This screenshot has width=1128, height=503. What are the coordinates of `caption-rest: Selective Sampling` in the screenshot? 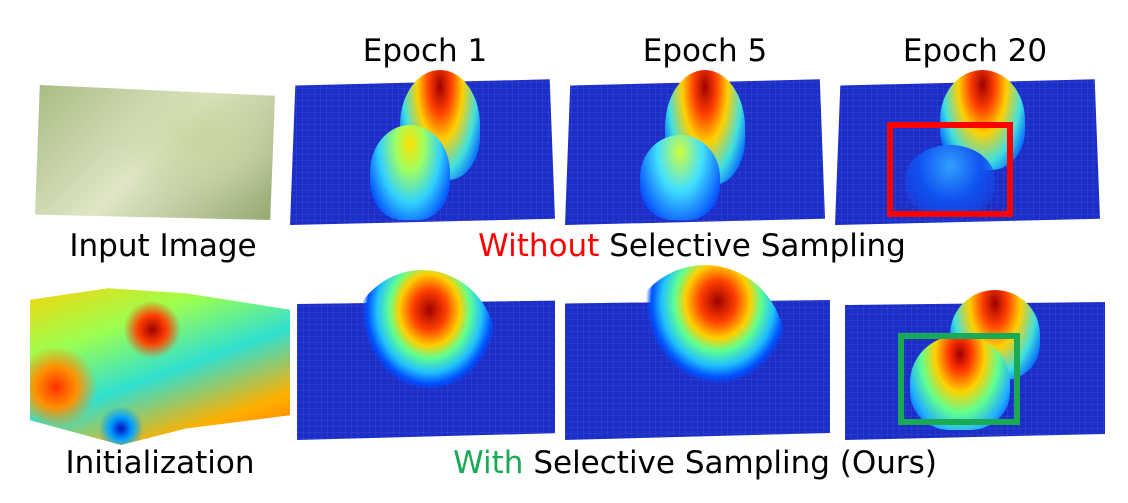 It's located at (752, 246).